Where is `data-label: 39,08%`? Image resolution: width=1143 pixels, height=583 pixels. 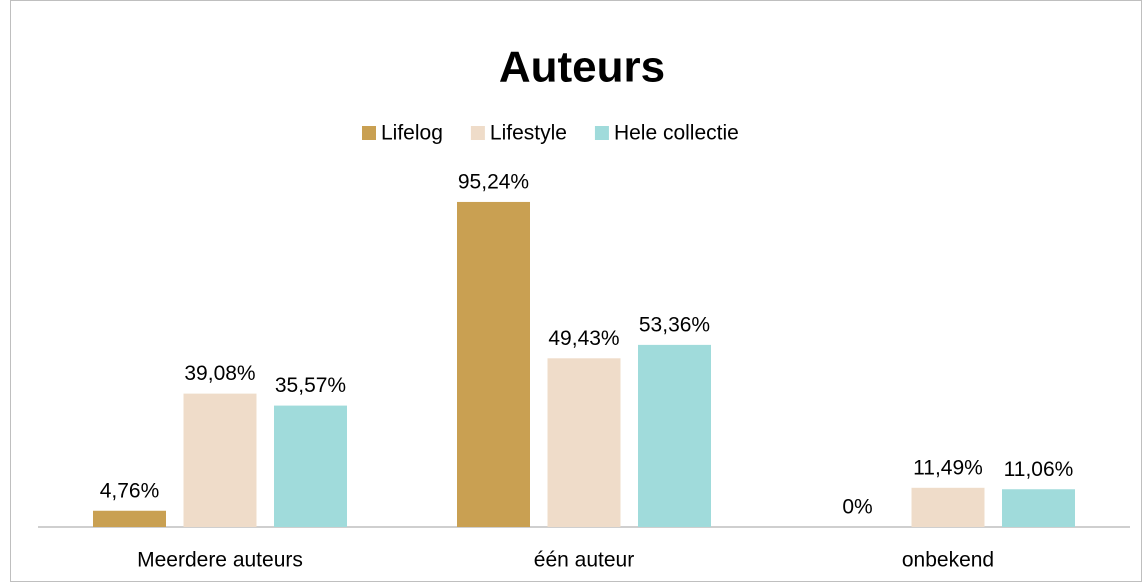 data-label: 39,08% is located at coordinates (219, 373).